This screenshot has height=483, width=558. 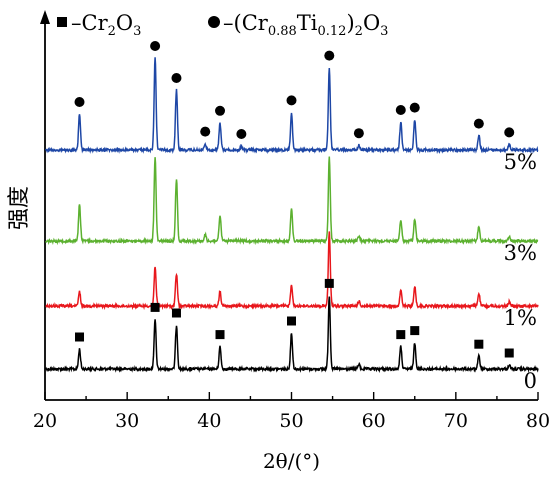 What do you see at coordinates (62, 22) in the screenshot?
I see `legend-square-symbol` at bounding box center [62, 22].